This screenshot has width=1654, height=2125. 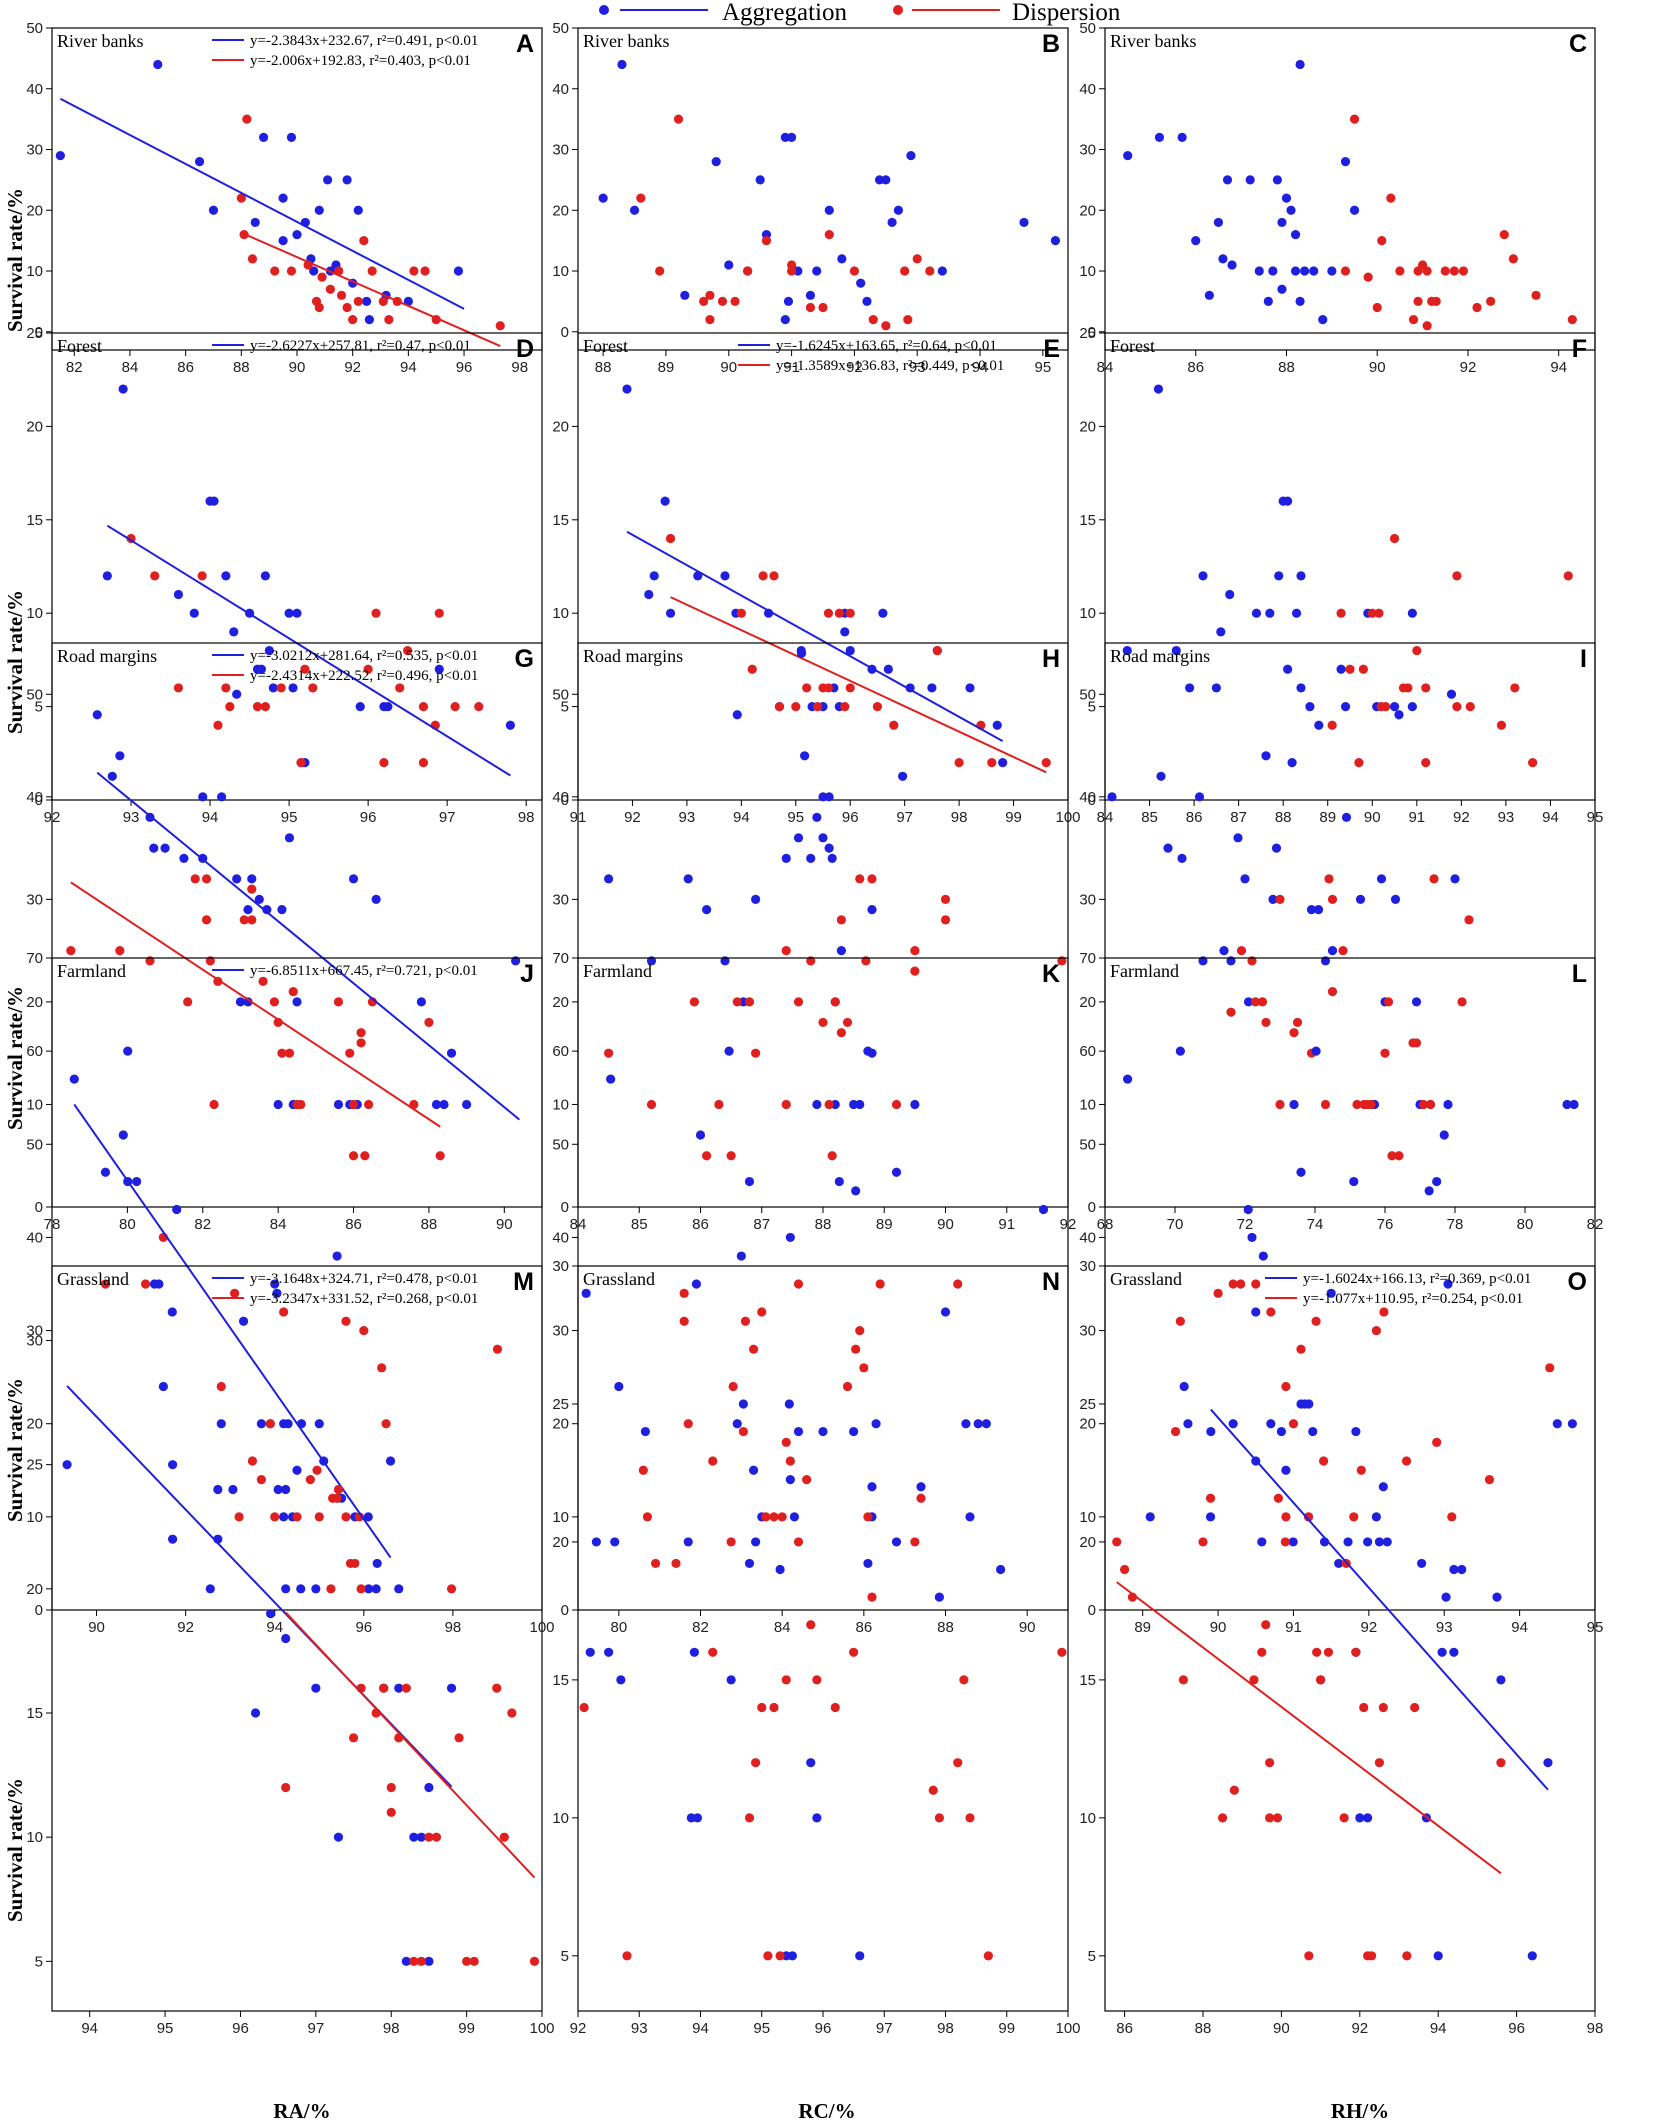 I want to click on x-tick-label: 84, so click(x=782, y=1627).